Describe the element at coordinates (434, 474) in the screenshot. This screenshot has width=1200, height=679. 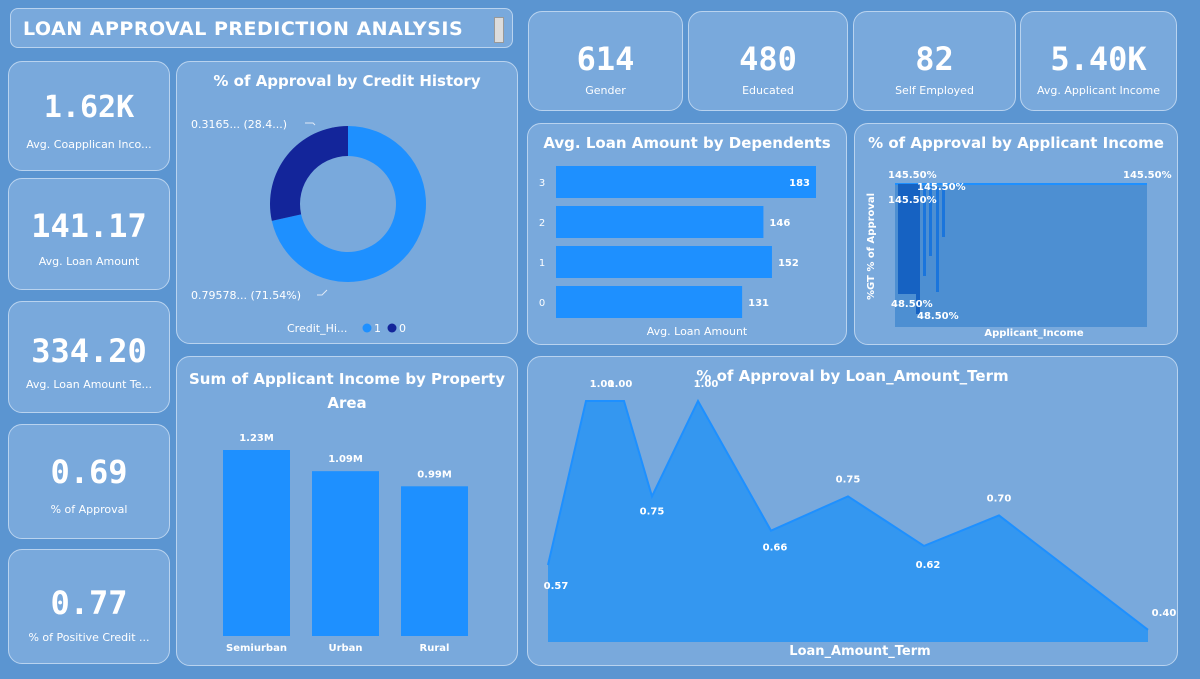
I see `data-label: 0.99M` at that location.